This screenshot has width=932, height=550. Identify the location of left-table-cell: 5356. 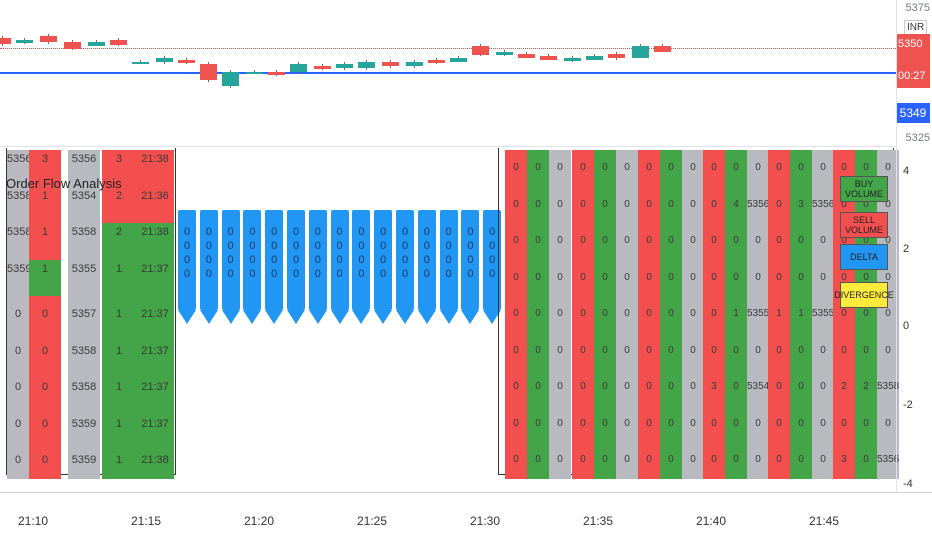
(84, 168).